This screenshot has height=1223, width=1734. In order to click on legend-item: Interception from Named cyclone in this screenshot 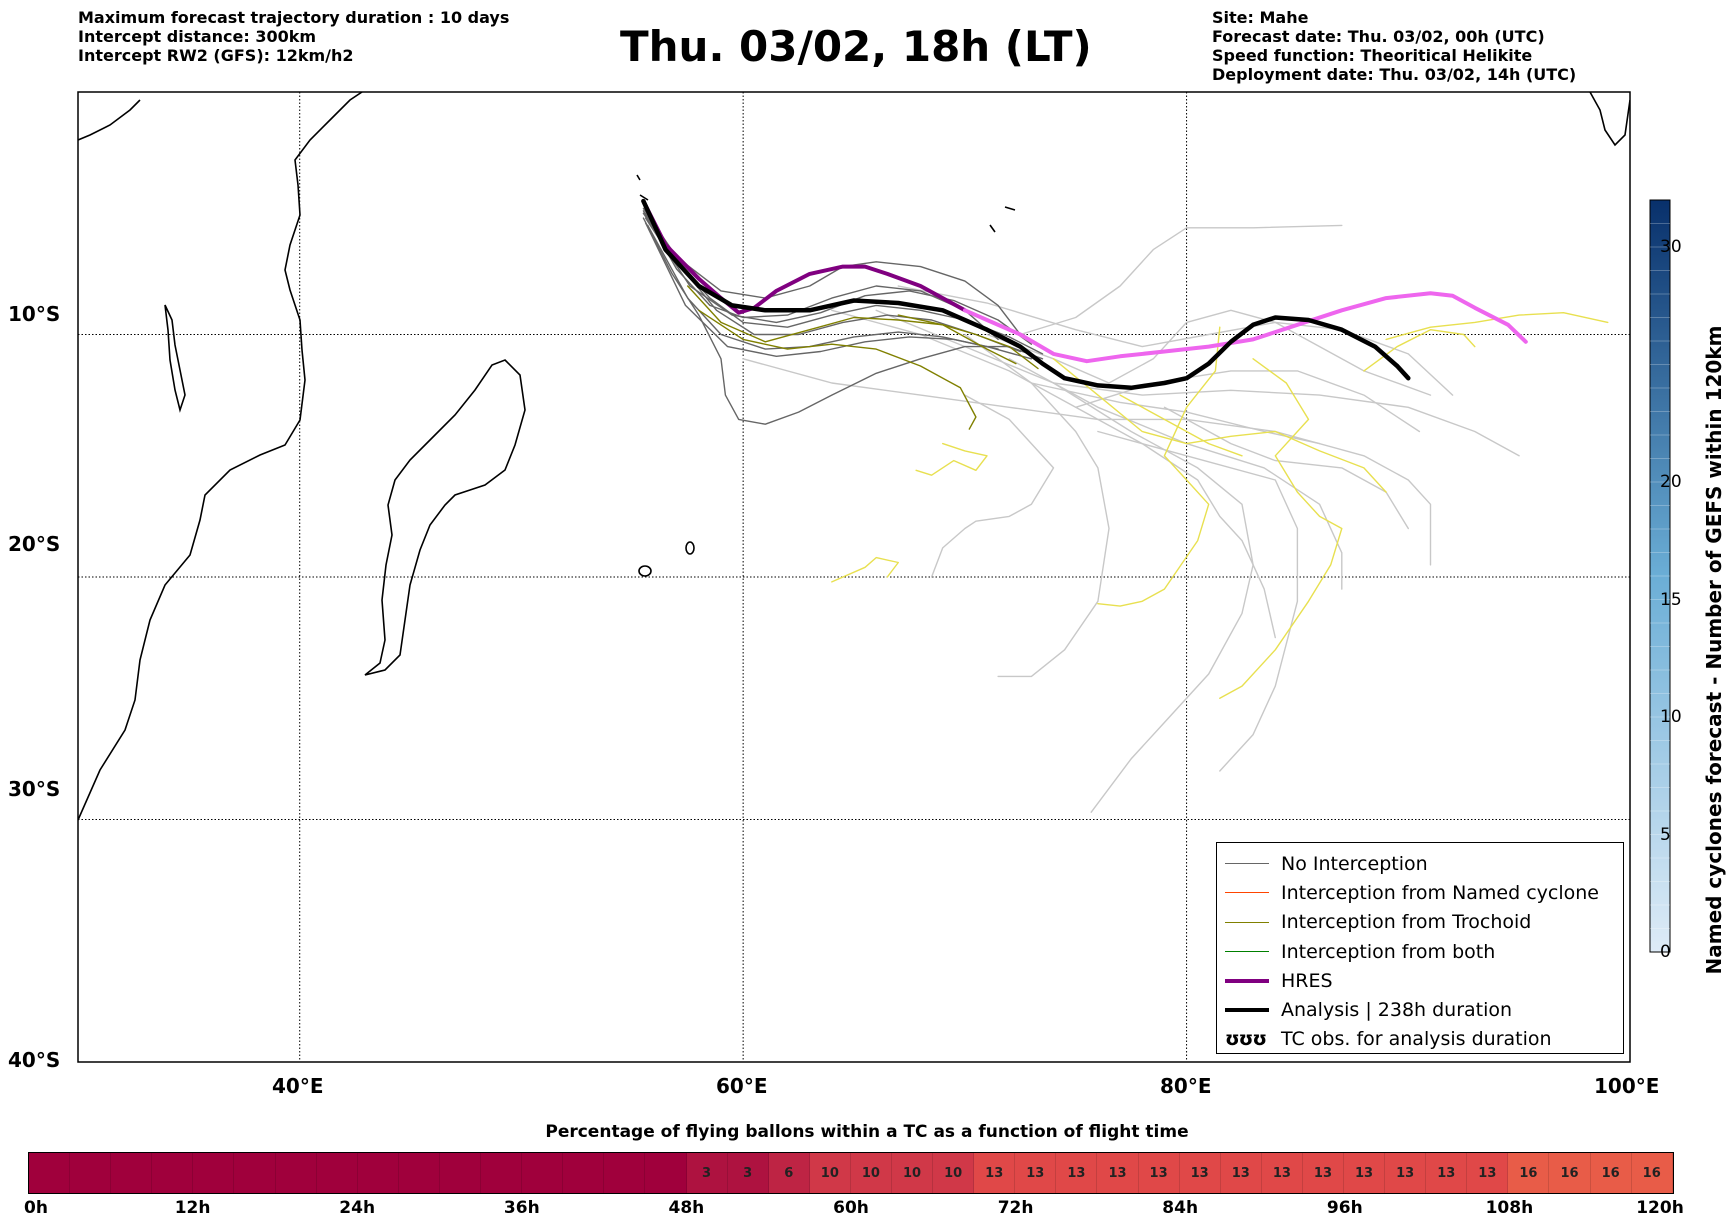, I will do `click(1424, 892)`.